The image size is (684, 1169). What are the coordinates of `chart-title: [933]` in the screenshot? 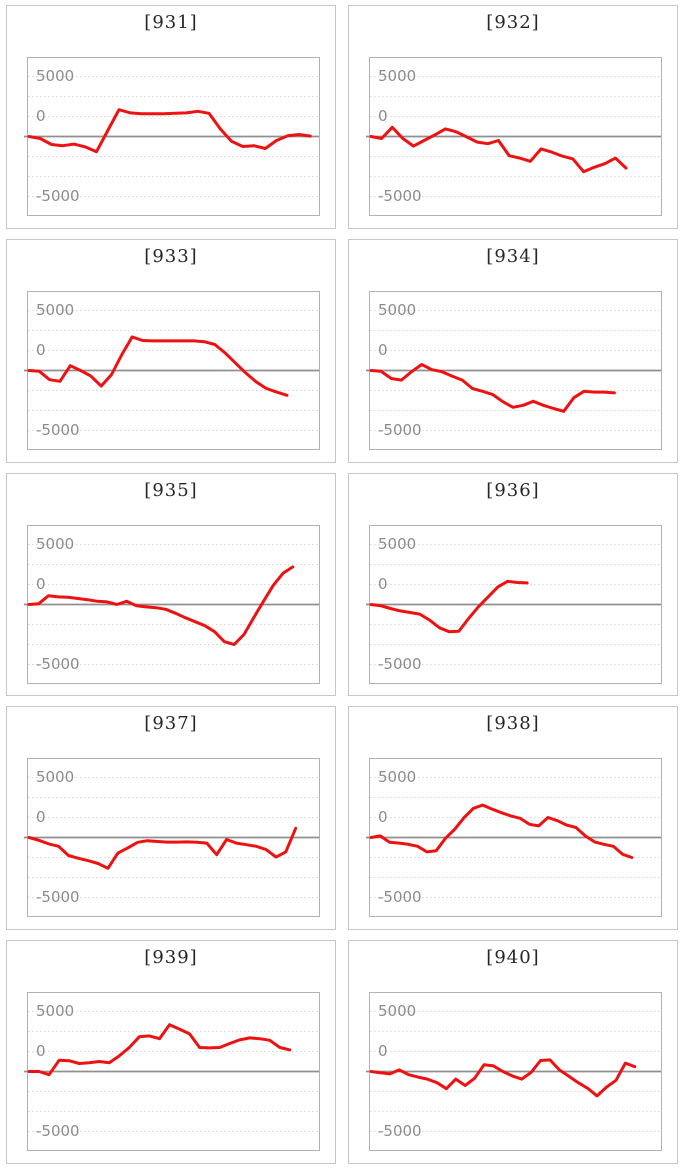 It's located at (171, 256).